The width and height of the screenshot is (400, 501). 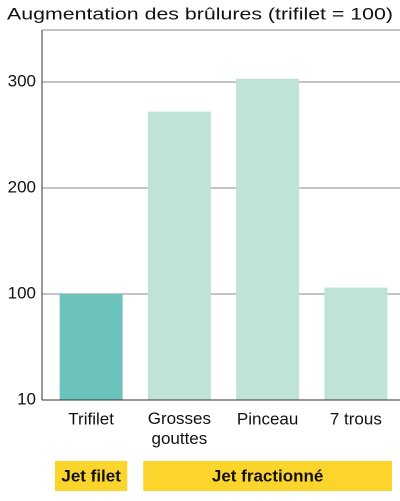 I want to click on group-label: Jet fractionné, so click(x=267, y=475).